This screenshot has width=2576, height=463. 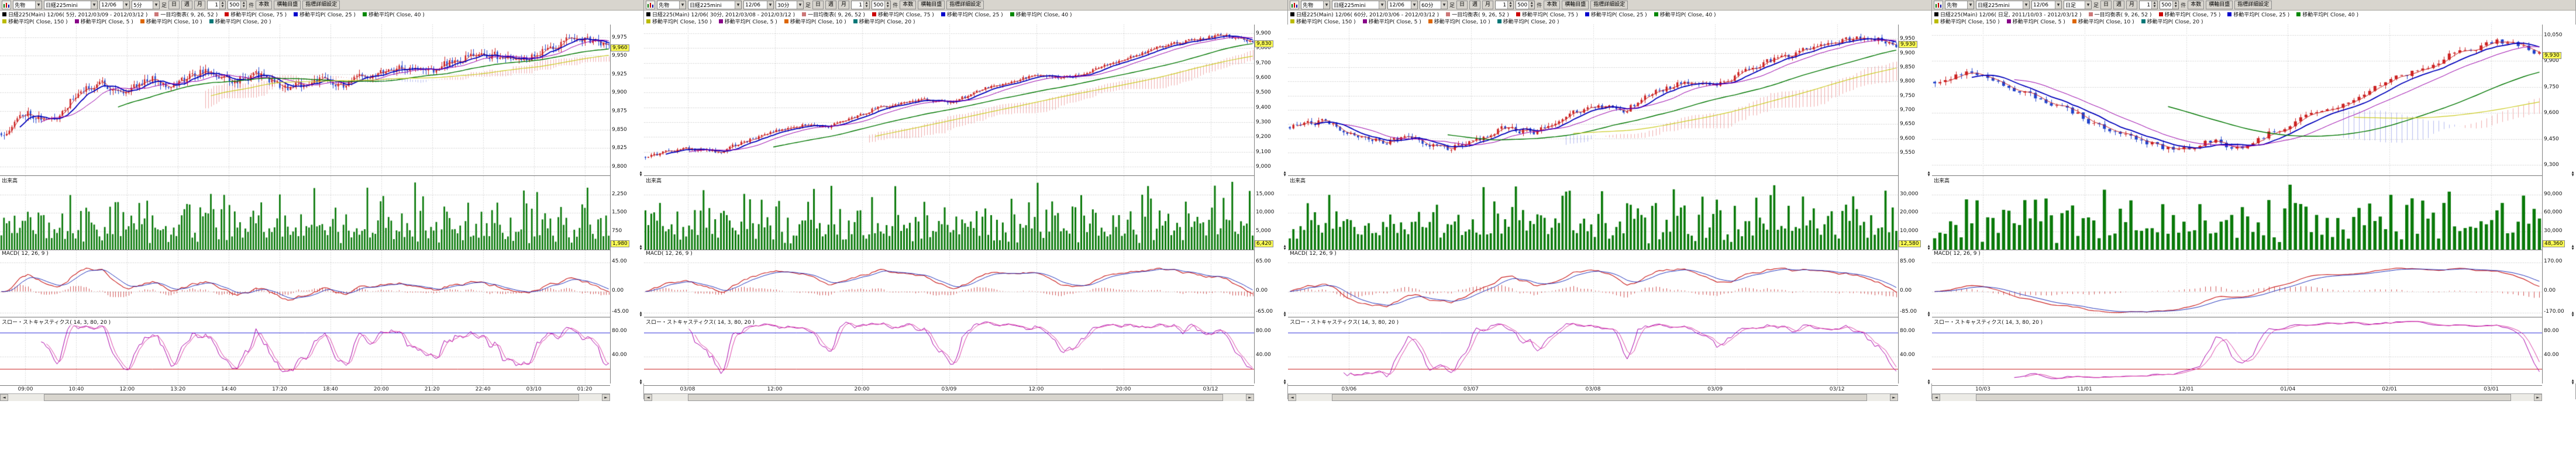 What do you see at coordinates (1434, 5) in the screenshot?
I see `interval-select: 60分 ▼` at bounding box center [1434, 5].